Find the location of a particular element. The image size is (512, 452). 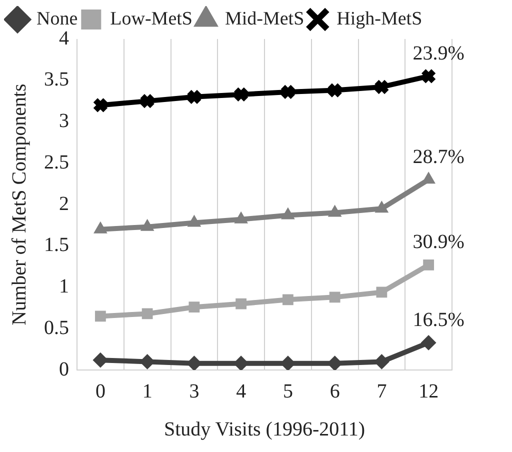

x-tick-label: 1 is located at coordinates (147, 391).